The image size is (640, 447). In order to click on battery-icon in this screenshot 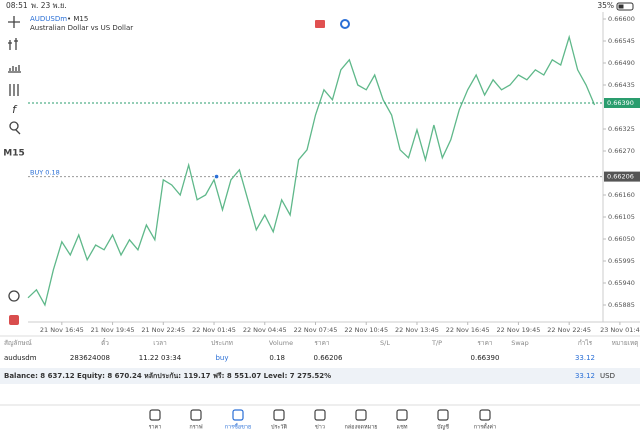, I will do `click(625, 6)`.